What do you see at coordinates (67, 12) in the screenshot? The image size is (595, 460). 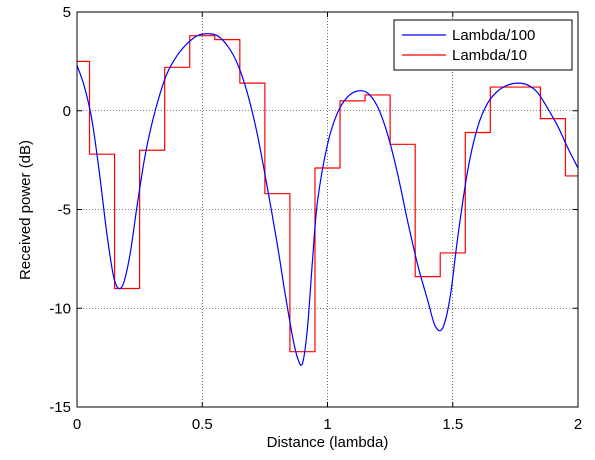 I see `y-tick-label: 5` at bounding box center [67, 12].